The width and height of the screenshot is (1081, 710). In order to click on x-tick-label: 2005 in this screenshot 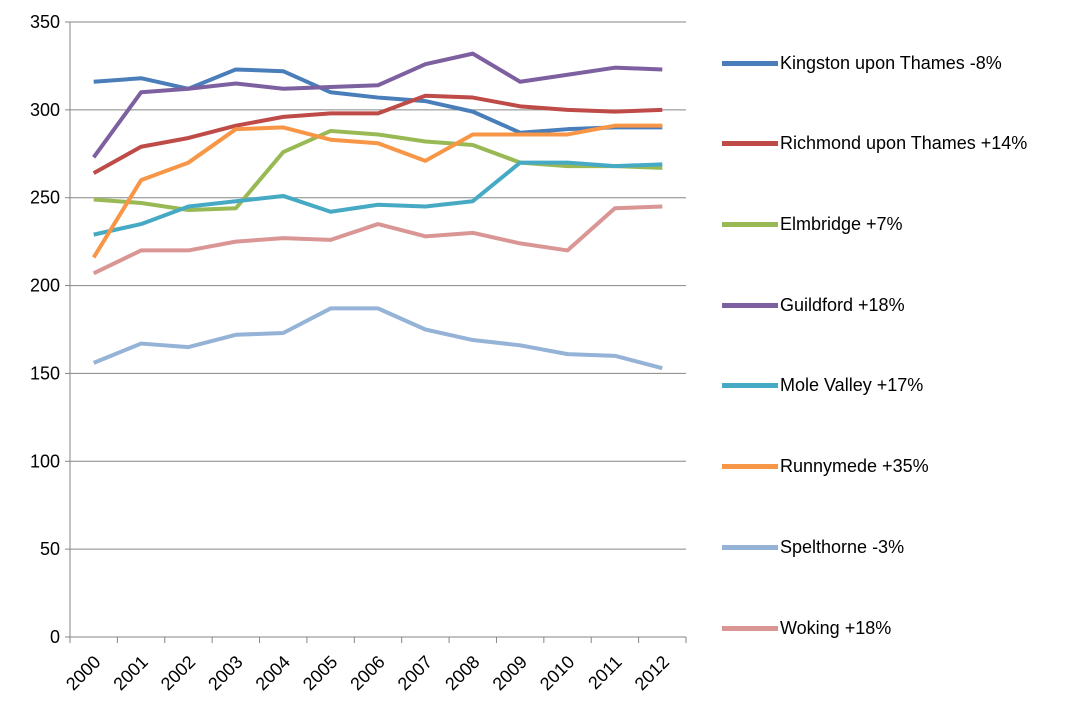, I will do `click(320, 673)`.